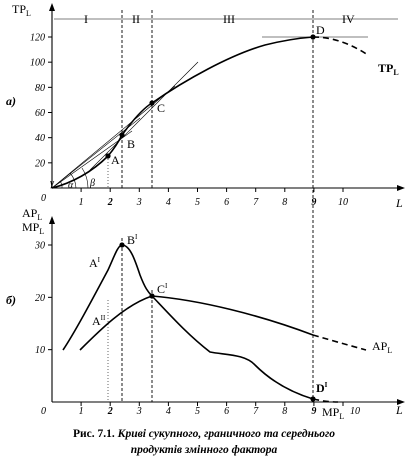  Describe the element at coordinates (284, 202) in the screenshot. I see `a-x-tick-label: 8` at that location.